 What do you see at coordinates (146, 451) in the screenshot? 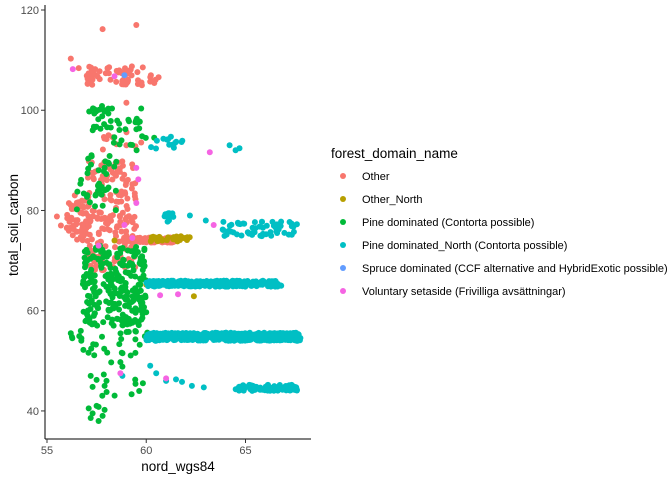
I see `x-tick-label: 60` at bounding box center [146, 451].